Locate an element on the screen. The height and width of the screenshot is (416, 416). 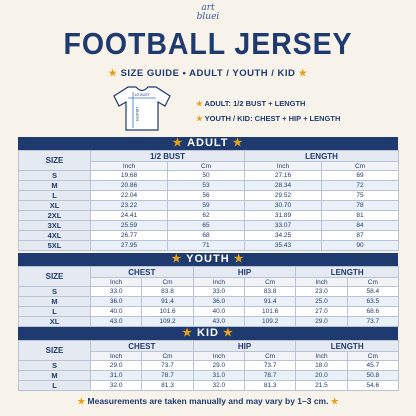
value-cell: 78.7 is located at coordinates (270, 375).